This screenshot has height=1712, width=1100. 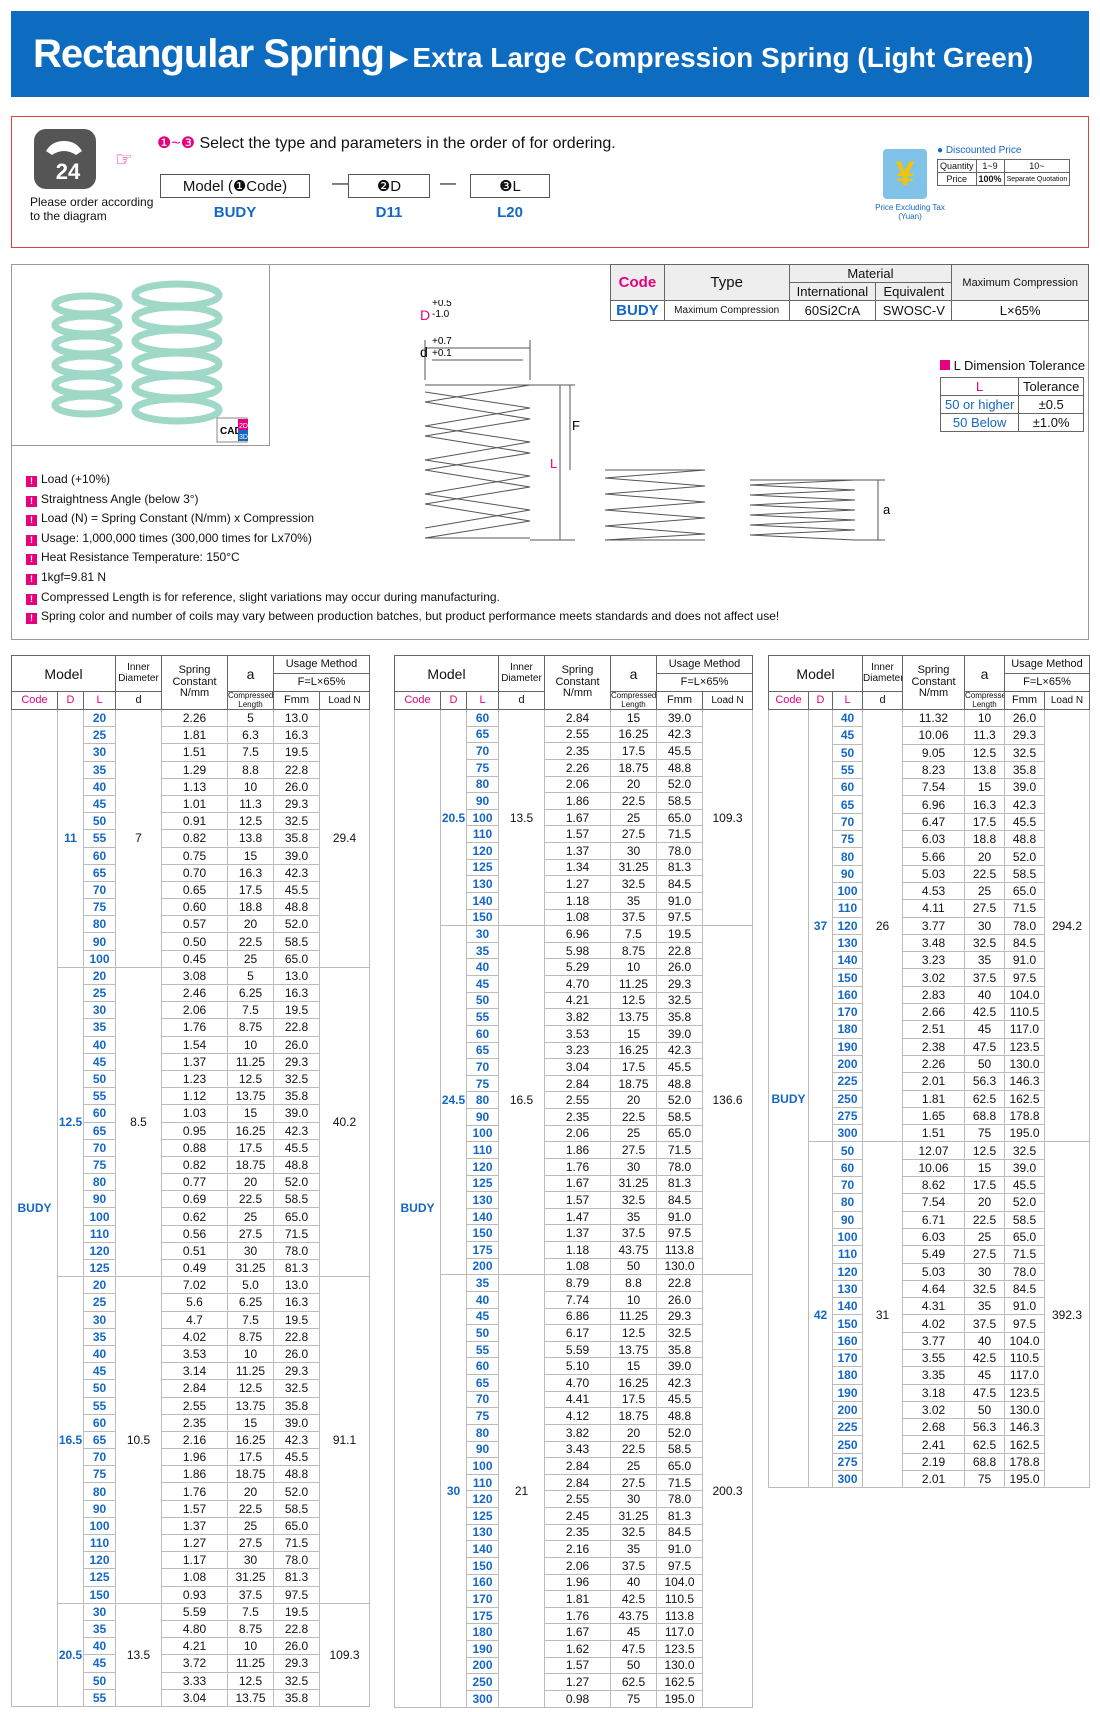 I want to click on data-row: 80 5.66 20 52.0, so click(x=929, y=856).